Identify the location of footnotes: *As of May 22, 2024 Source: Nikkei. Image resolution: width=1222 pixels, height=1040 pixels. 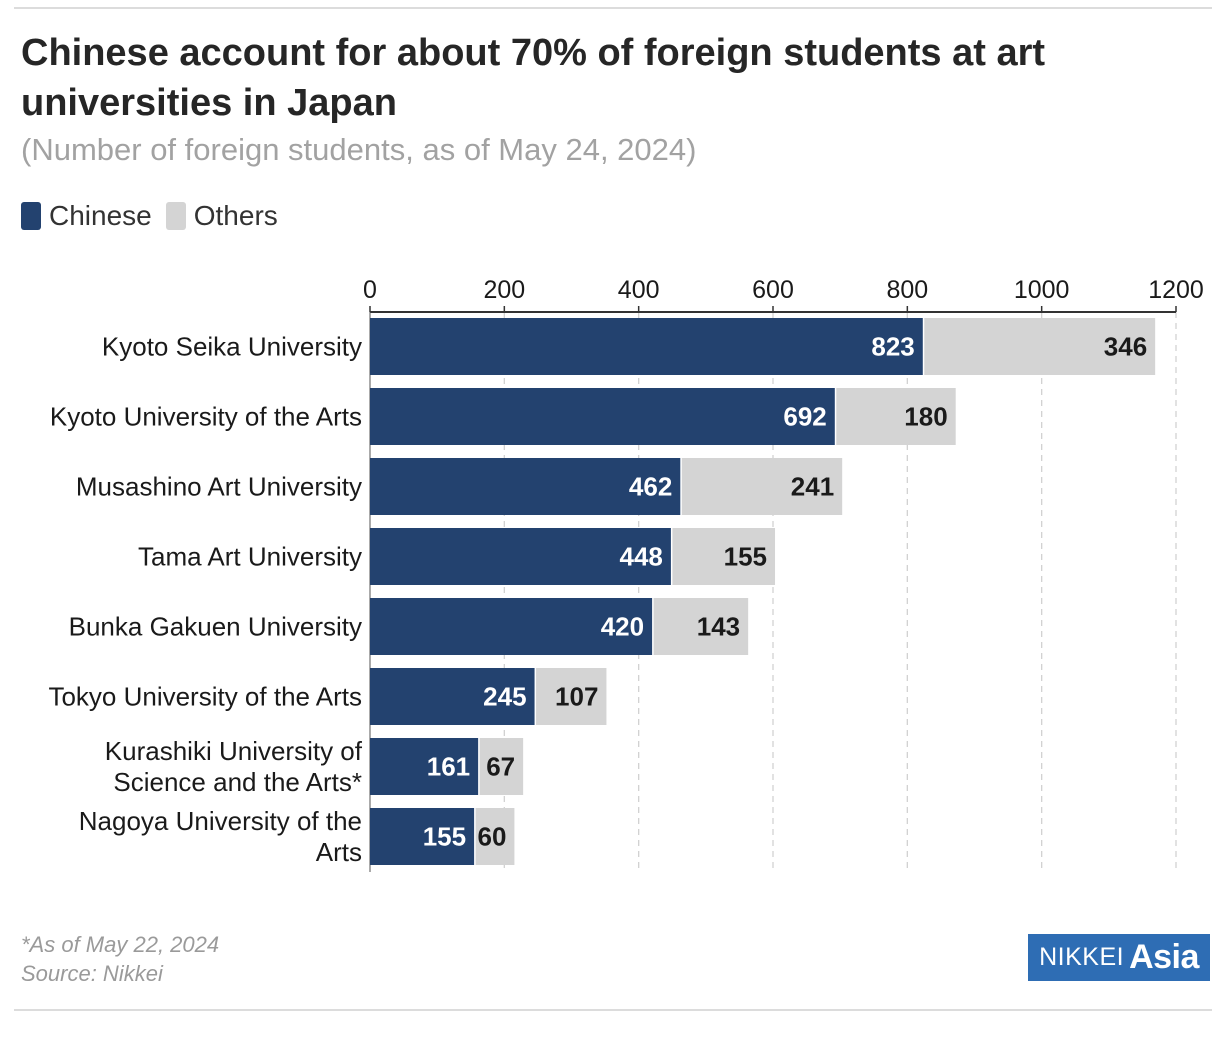
(120, 959).